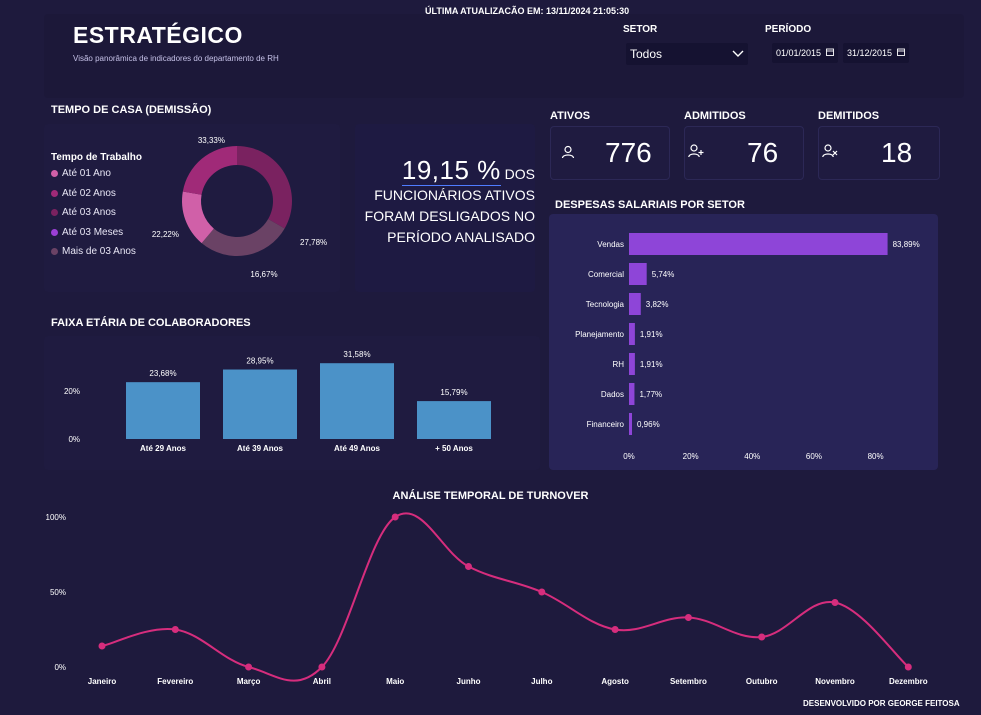  What do you see at coordinates (830, 153) in the screenshot?
I see `user-remove-icon` at bounding box center [830, 153].